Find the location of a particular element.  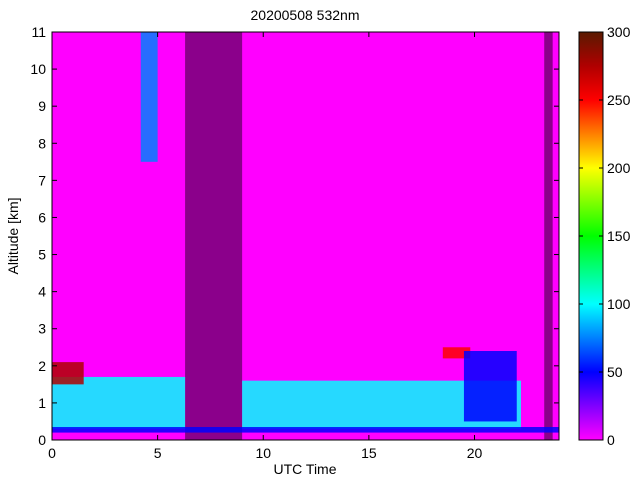

x-tick-label: 0 is located at coordinates (52, 453).